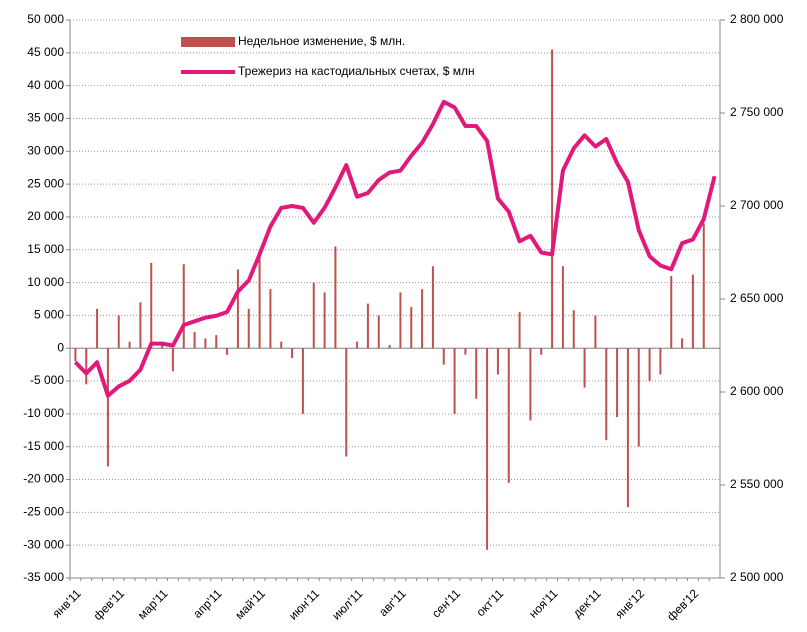 Image resolution: width=807 pixels, height=632 pixels. What do you see at coordinates (757, 298) in the screenshot?
I see `y2-tick-label: 2 650 000` at bounding box center [757, 298].